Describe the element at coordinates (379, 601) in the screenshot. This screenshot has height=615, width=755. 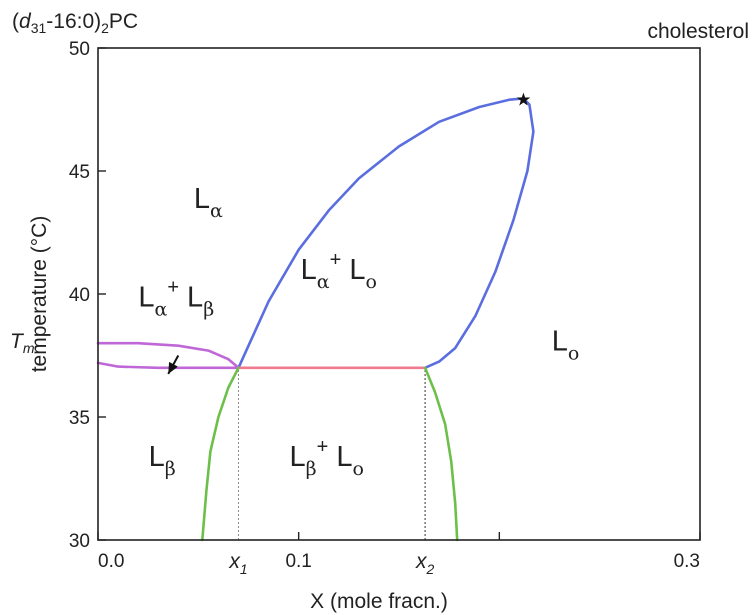
I see `x-axis-title: X (mole fracn.)` at that location.